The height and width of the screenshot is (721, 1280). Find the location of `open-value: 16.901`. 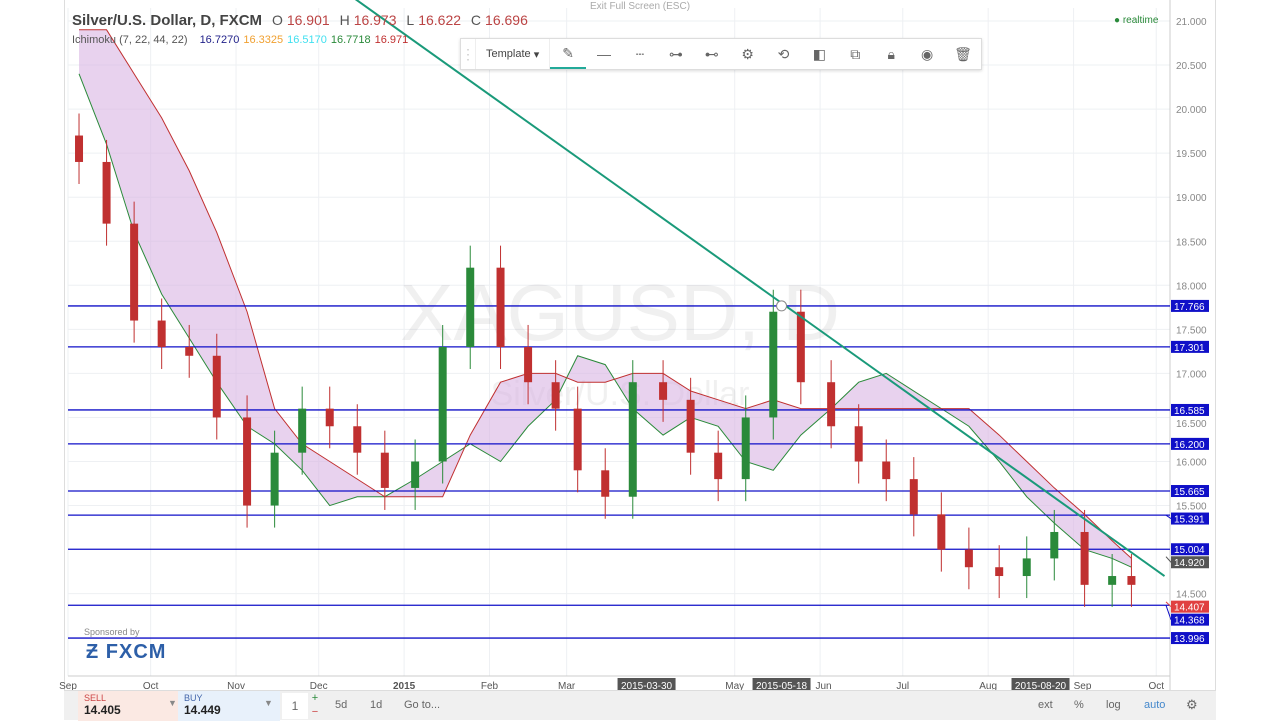

open-value: 16.901 is located at coordinates (308, 20).